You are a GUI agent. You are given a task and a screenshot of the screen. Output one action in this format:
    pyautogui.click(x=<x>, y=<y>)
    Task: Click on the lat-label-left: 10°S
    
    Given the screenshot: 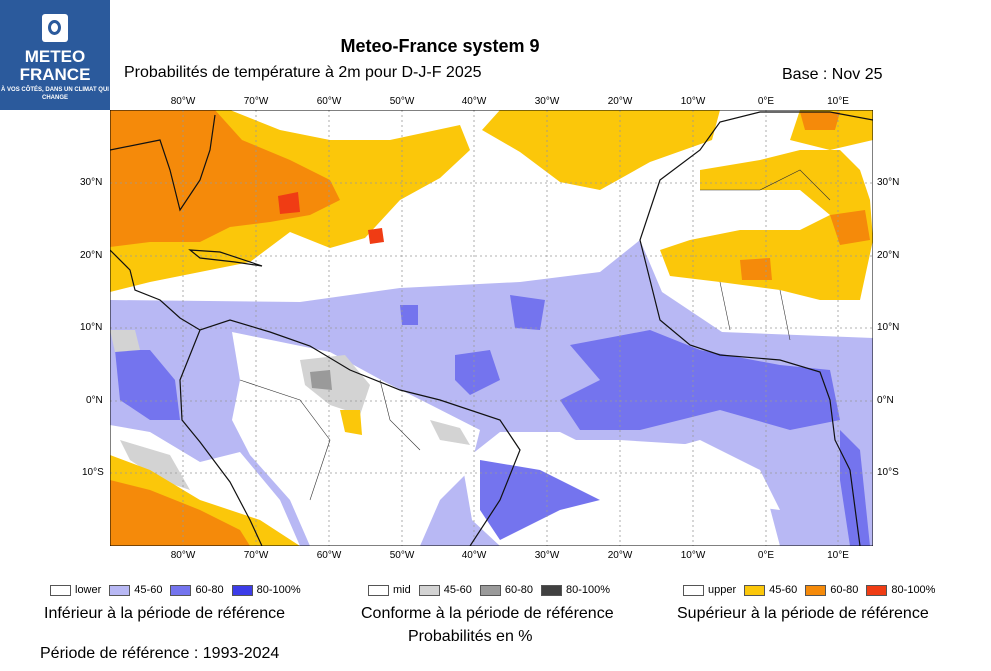 What is the action you would take?
    pyautogui.click(x=93, y=472)
    